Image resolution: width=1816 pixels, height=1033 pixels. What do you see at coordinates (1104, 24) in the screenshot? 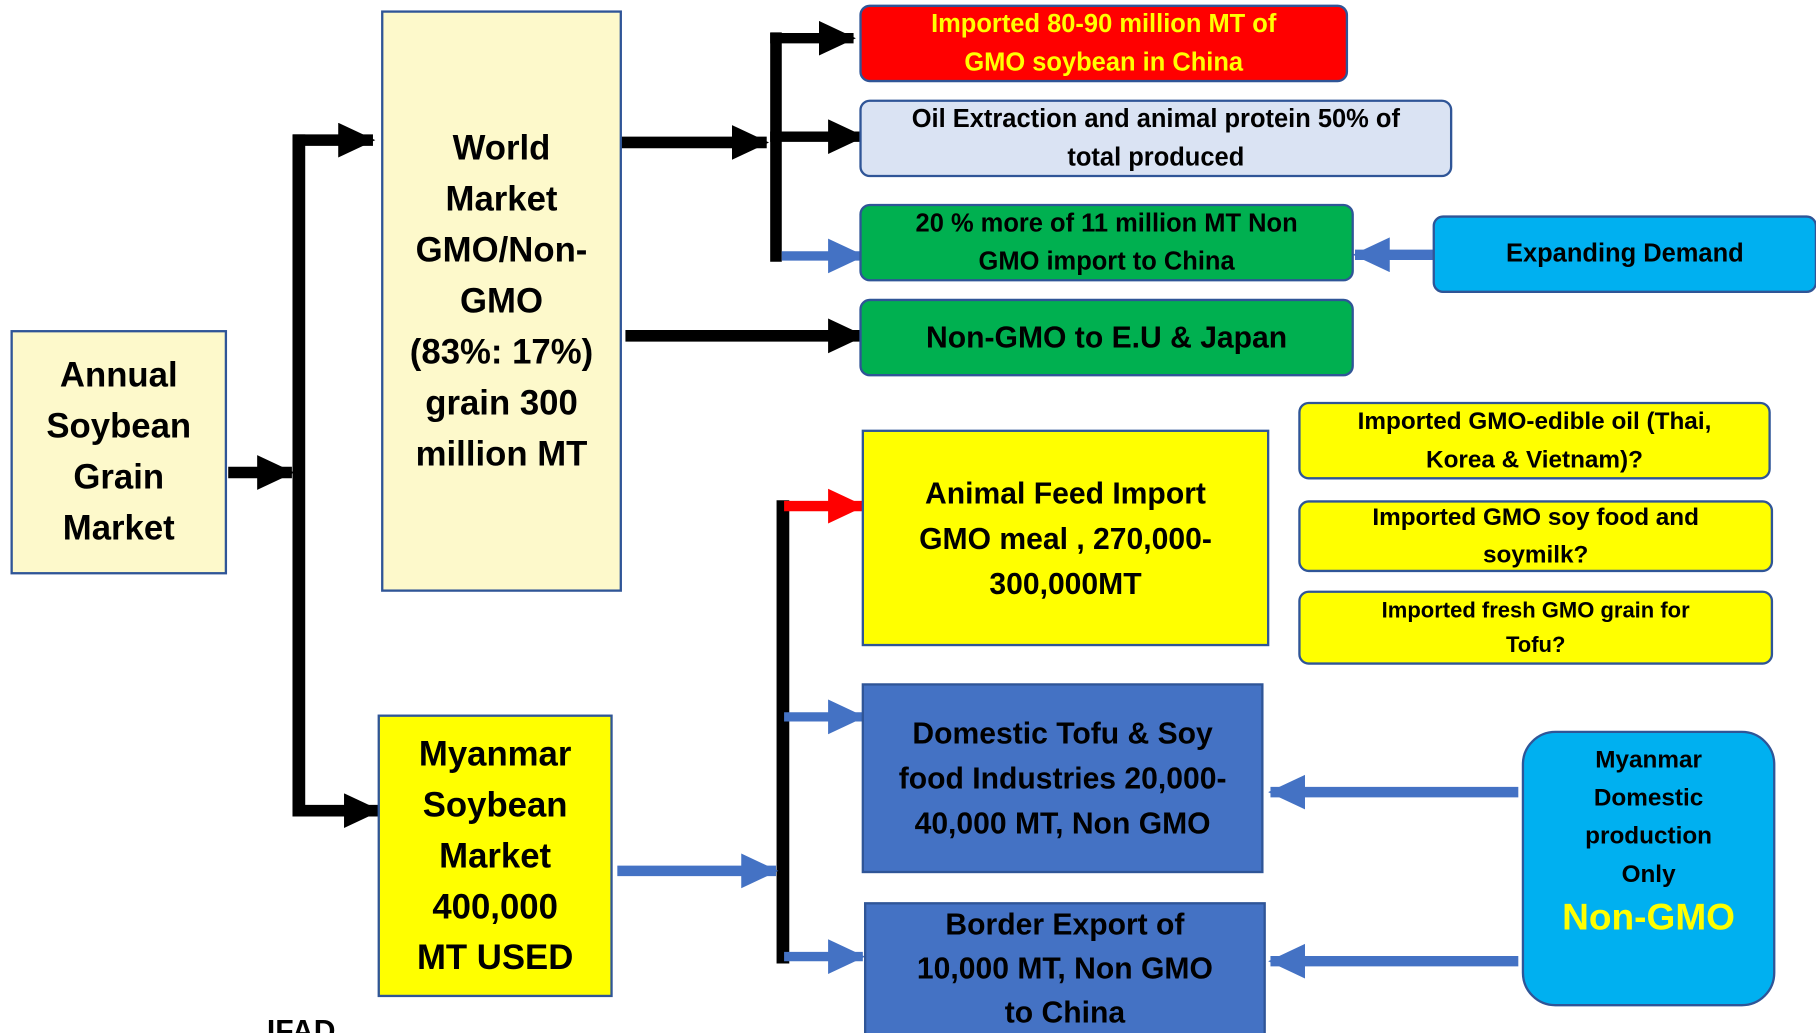
I see `node-label: Imported 80-90 million MT of` at bounding box center [1104, 24].